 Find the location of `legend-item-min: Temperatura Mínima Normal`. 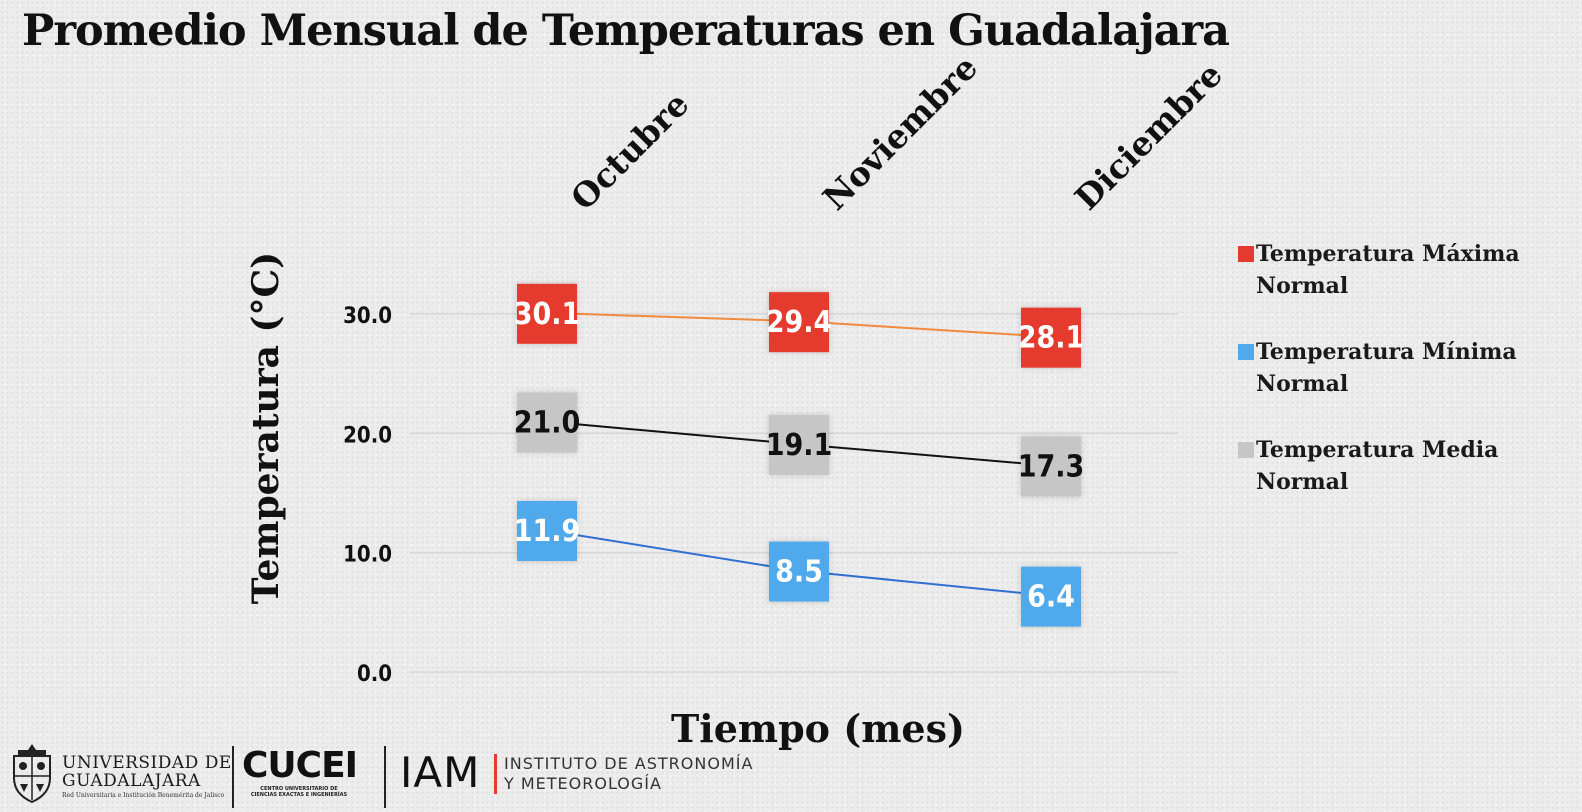

legend-item-min: Temperatura Mínima Normal is located at coordinates (1403, 368).